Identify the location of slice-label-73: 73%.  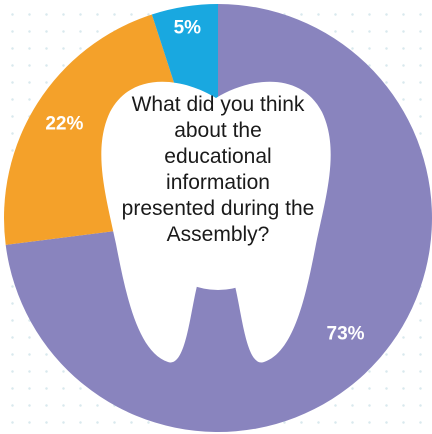
(346, 333).